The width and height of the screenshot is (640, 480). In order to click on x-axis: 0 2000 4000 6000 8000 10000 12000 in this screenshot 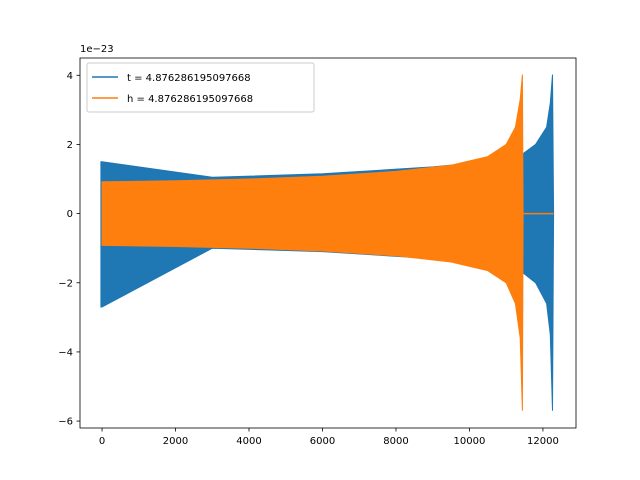, I will do `click(329, 437)`.